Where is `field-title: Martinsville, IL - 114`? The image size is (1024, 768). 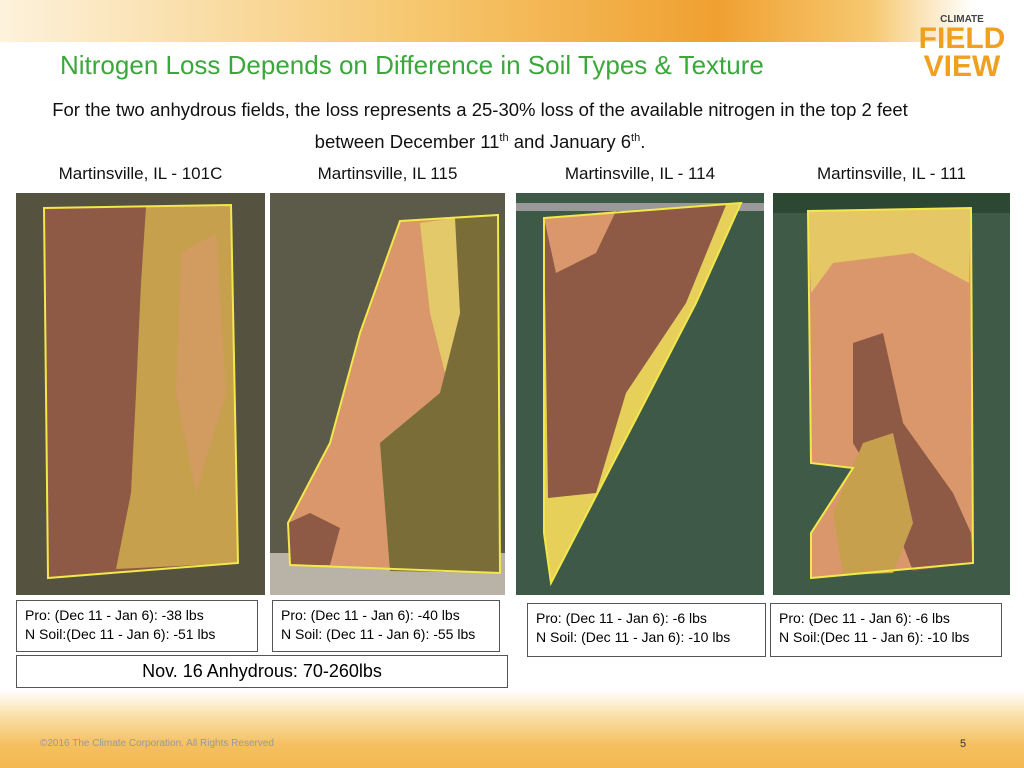
field-title: Martinsville, IL - 114 is located at coordinates (640, 173).